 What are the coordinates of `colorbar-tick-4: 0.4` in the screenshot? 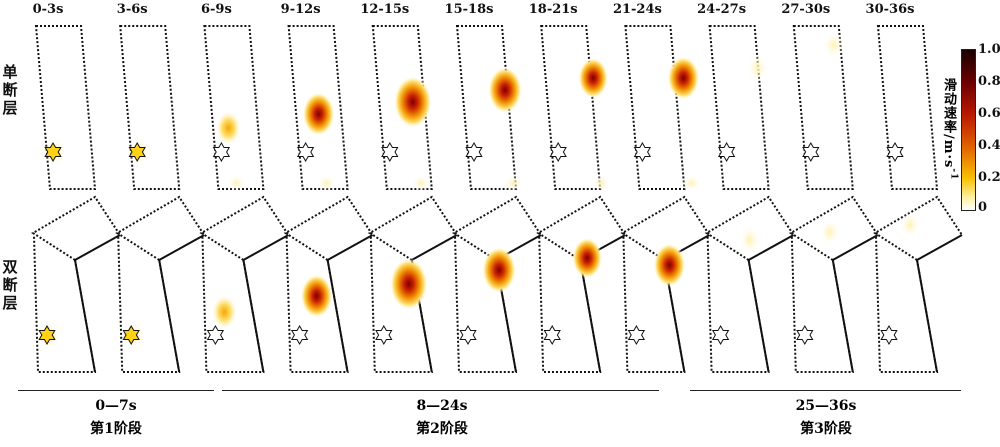 It's located at (989, 145).